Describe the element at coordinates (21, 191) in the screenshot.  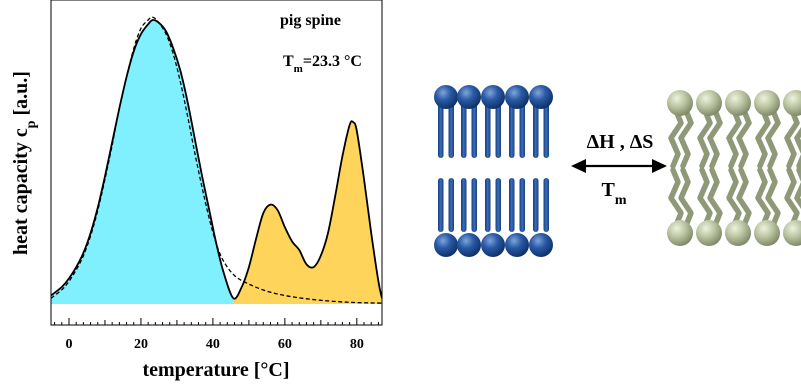
I see `y-axis-label-main: heat capacity c` at that location.